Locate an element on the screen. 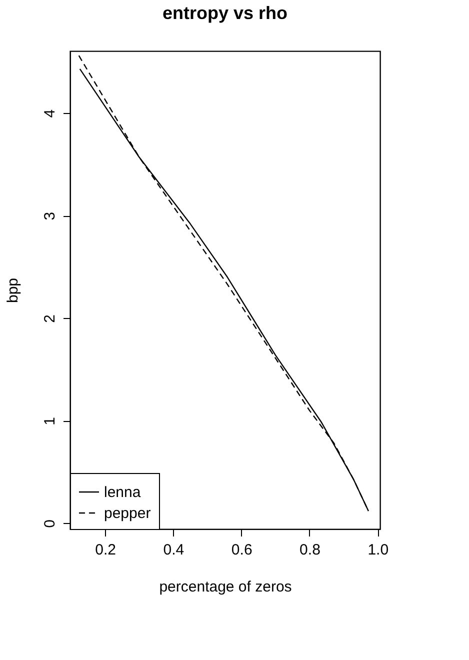  x-axis-title: percentage of zeros is located at coordinates (225, 587).